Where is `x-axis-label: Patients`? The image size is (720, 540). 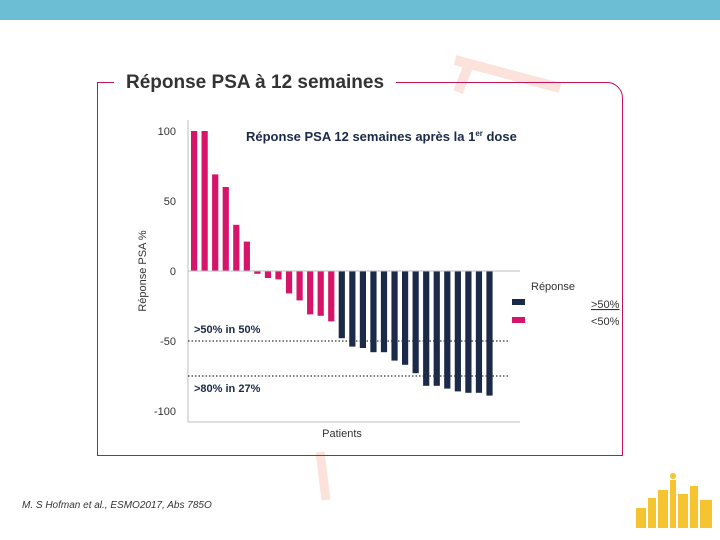 x-axis-label: Patients is located at coordinates (342, 434).